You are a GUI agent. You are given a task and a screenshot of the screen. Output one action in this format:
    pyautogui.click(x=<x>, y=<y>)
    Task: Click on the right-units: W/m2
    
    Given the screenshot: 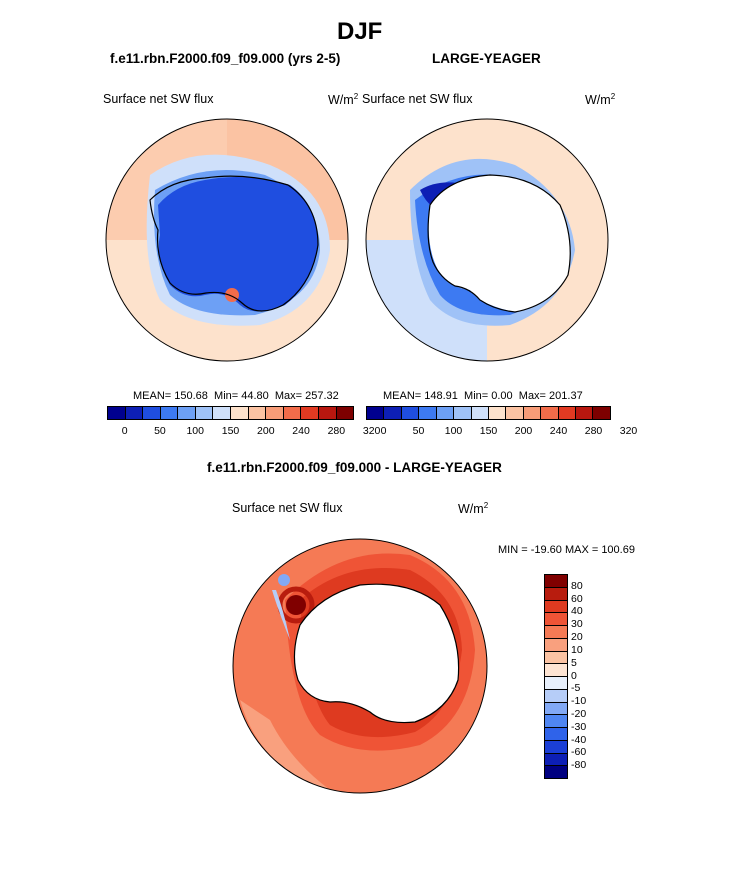 What is the action you would take?
    pyautogui.click(x=600, y=100)
    